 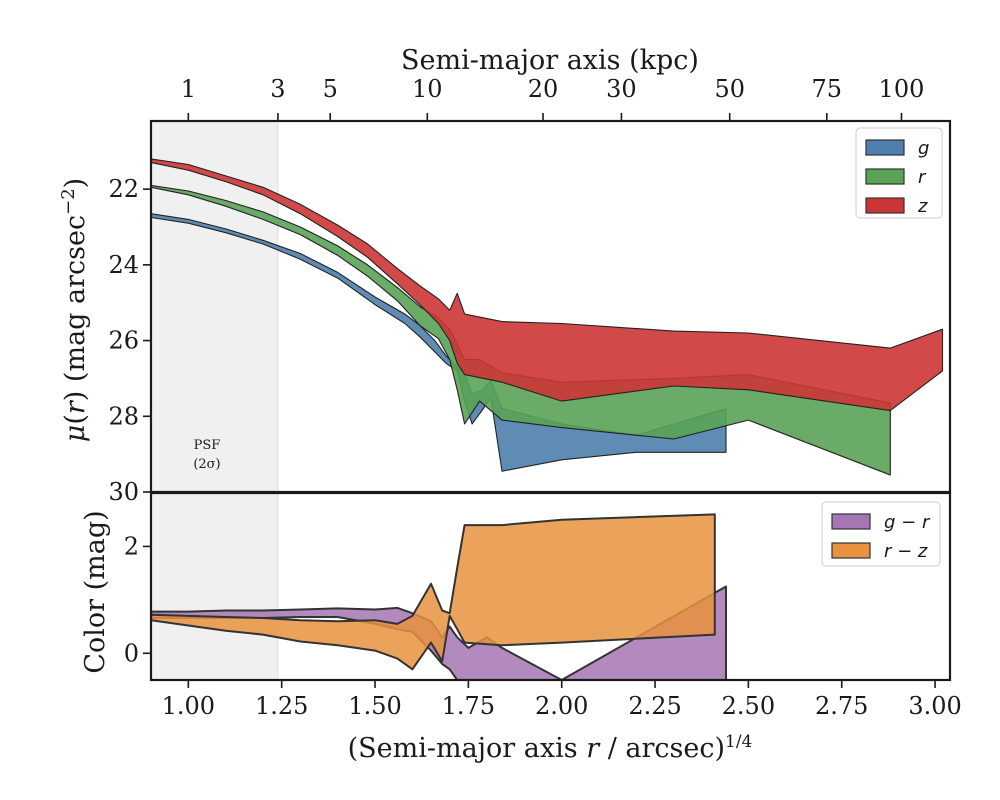 I want to click on y-tick-label-bottom: 2, so click(x=131, y=546).